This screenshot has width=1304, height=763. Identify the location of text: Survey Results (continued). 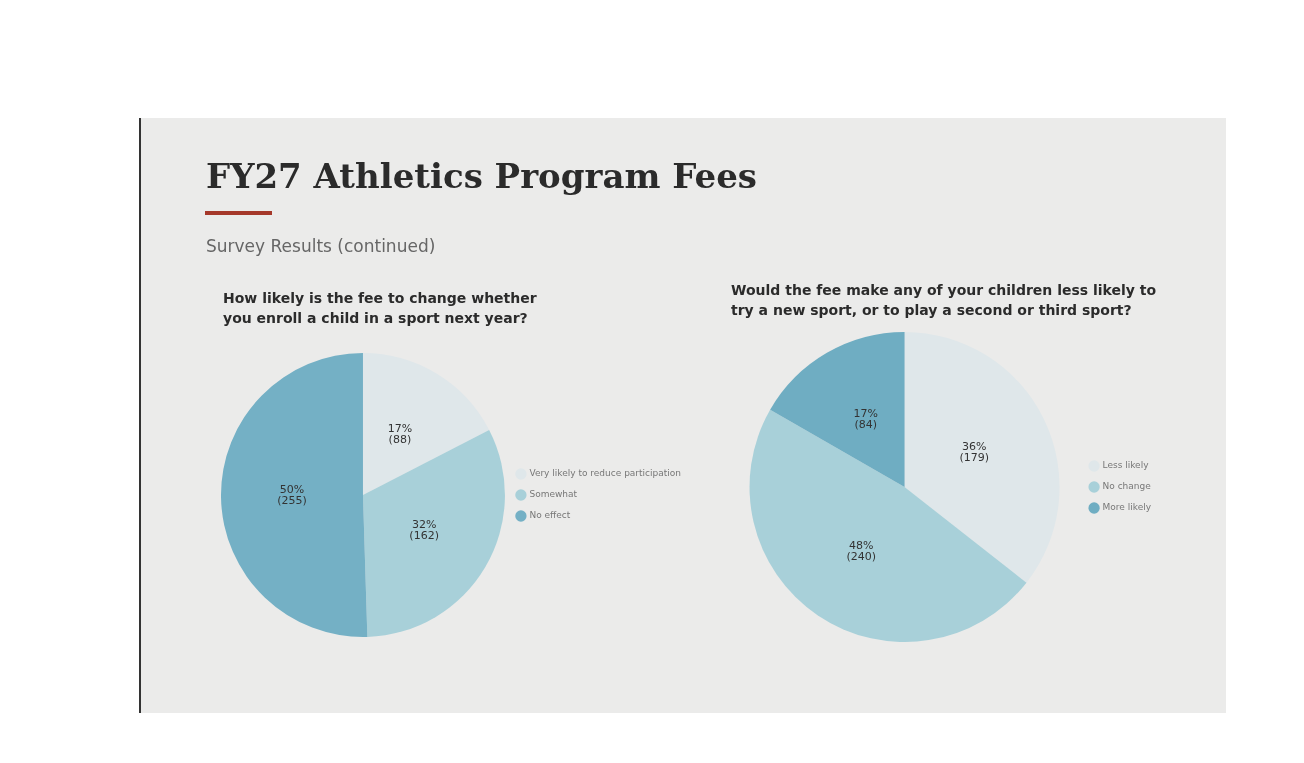
(321, 246).